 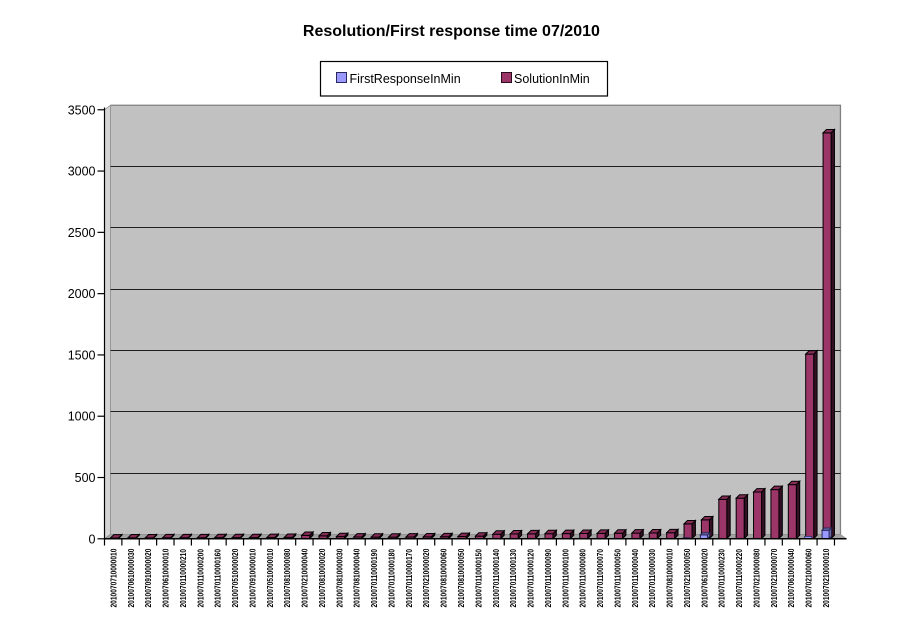 What do you see at coordinates (565, 578) in the screenshot?
I see `svg-text: 2010070110000100` at bounding box center [565, 578].